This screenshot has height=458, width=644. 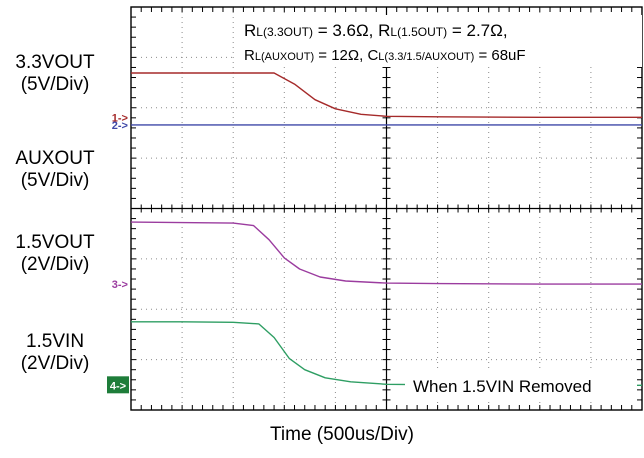 I want to click on channel-markers: 1->2-> 3-> 4->, so click(x=118, y=253).